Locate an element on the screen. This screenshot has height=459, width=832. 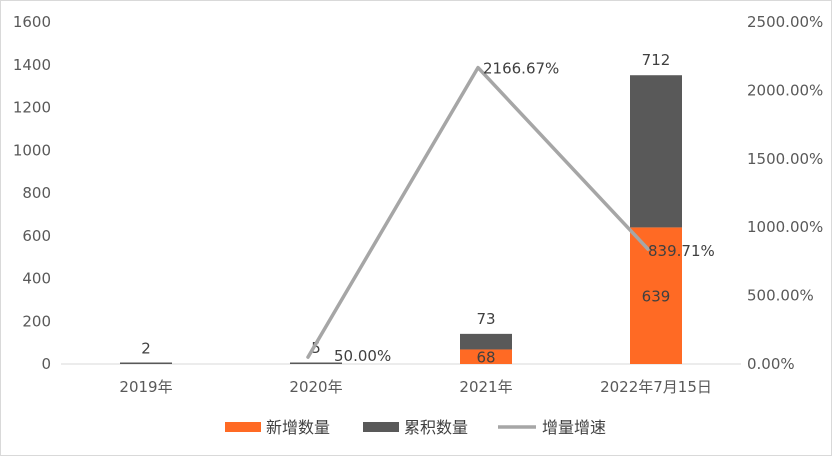
y-right-tick-label: 2000.00% is located at coordinates (785, 90).